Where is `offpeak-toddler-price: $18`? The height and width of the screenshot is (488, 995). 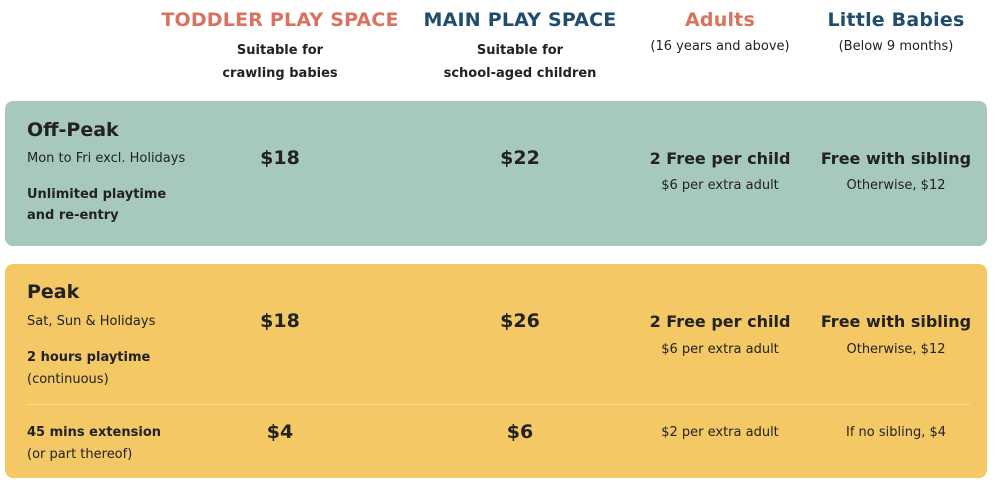 offpeak-toddler-price: $18 is located at coordinates (280, 158).